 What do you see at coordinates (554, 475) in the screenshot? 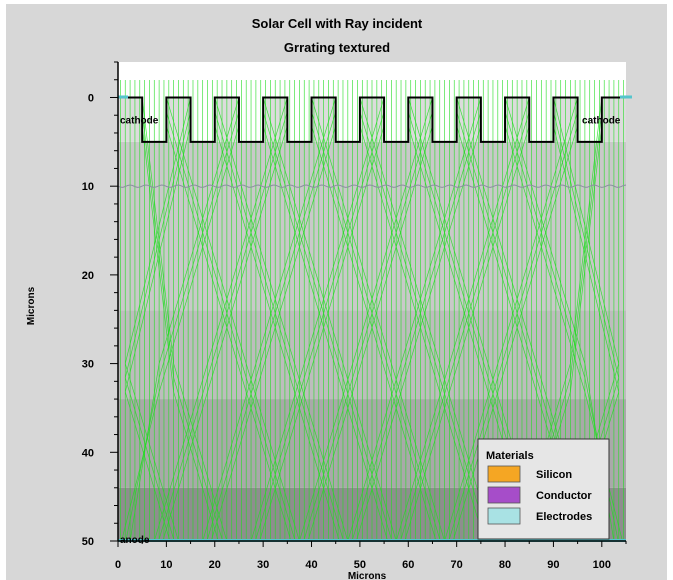
I see `legend-label-silicon: Silicon` at bounding box center [554, 475].